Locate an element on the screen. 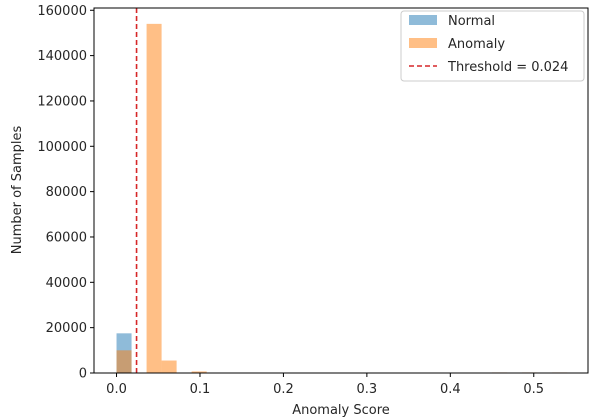 The height and width of the screenshot is (418, 594). y-axis-title: Number of Samples is located at coordinates (17, 190).